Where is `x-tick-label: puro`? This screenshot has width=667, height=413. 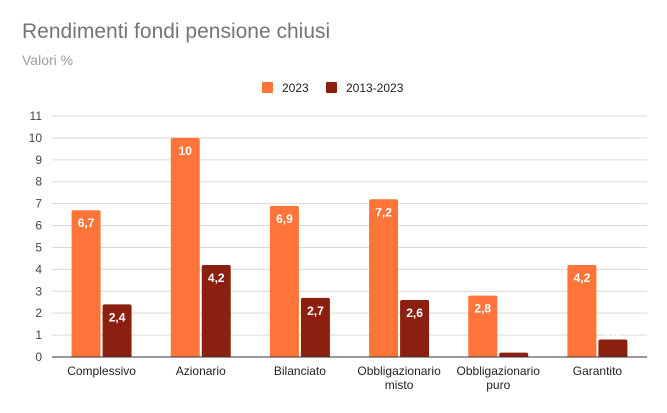 x-tick-label: puro is located at coordinates (498, 385).